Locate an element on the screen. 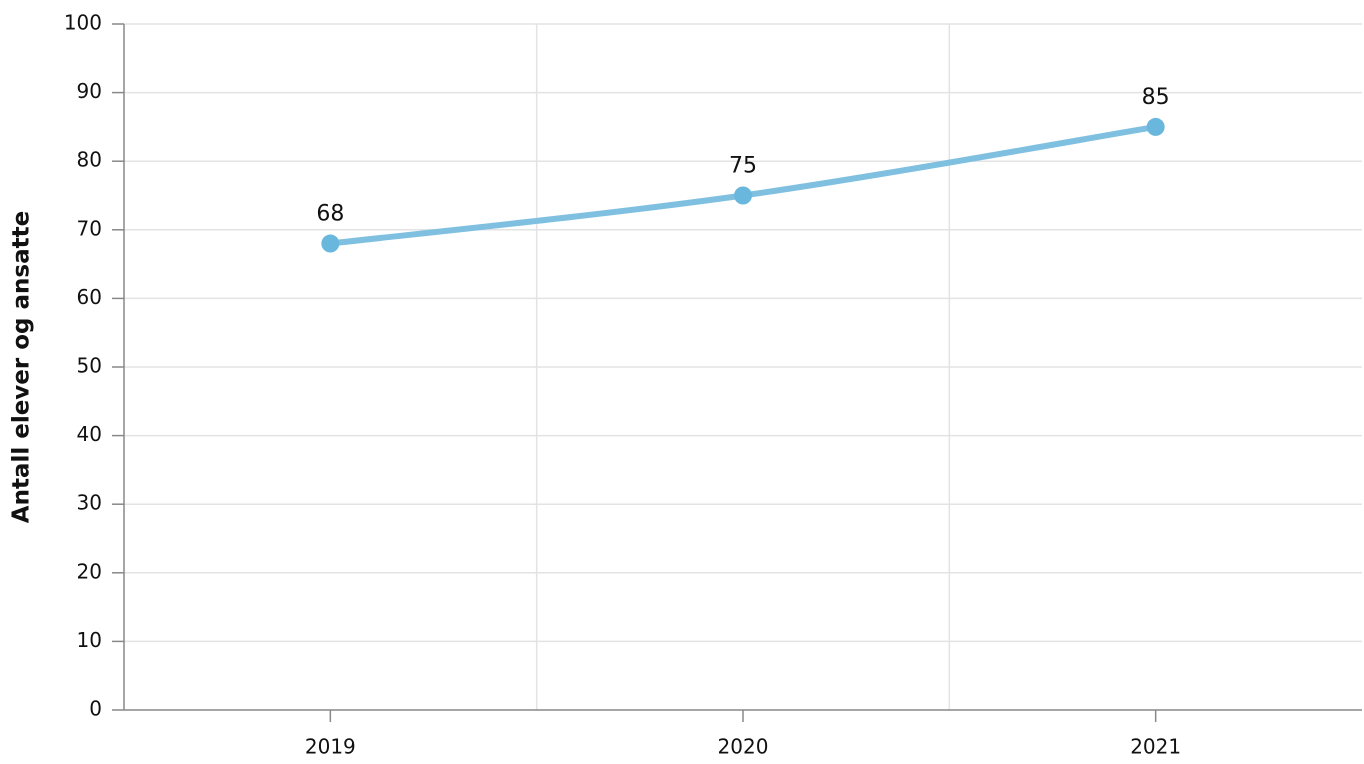 The image size is (1364, 764). x-tick-label: 2021 is located at coordinates (1155, 747).